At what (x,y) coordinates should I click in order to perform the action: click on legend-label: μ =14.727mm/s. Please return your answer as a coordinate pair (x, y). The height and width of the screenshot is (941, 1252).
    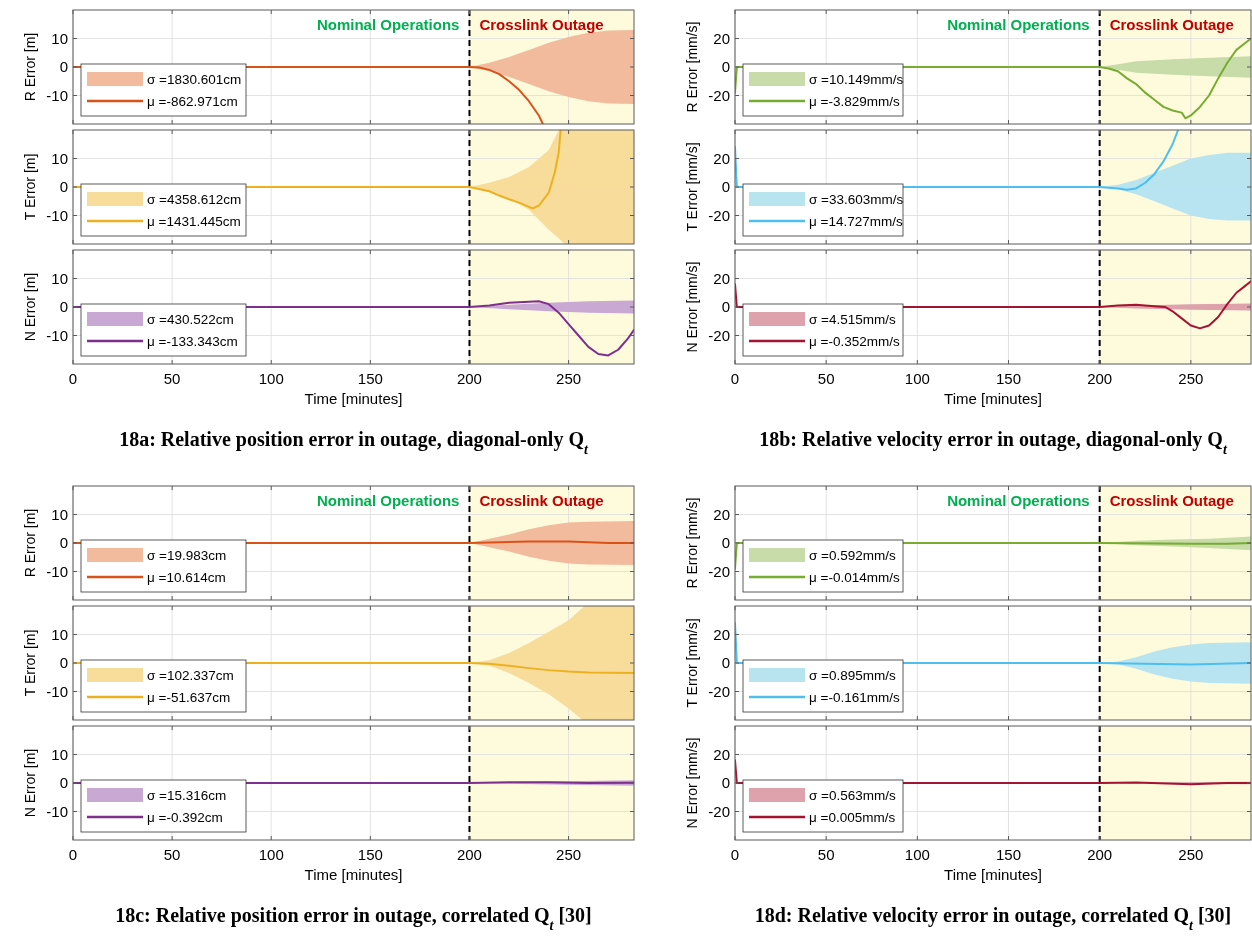
    Looking at the image, I should click on (856, 221).